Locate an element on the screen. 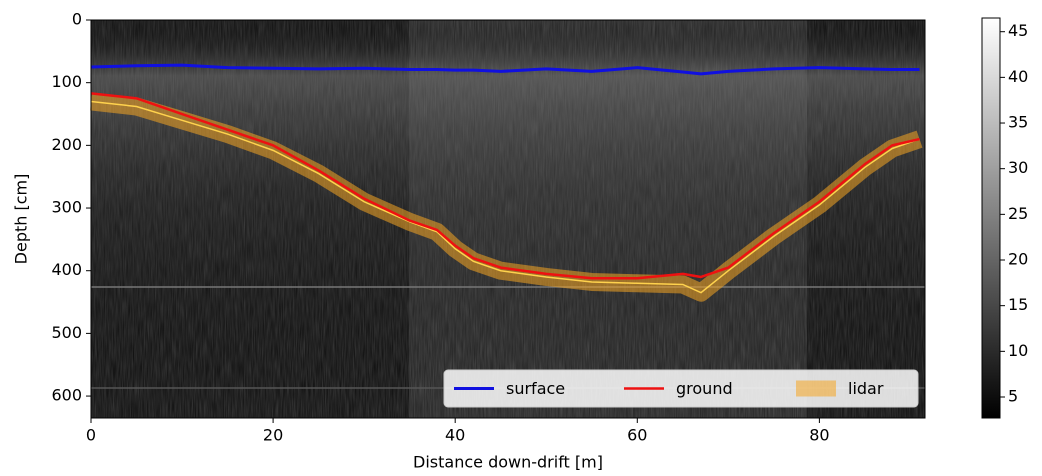  legend-label: ground is located at coordinates (704, 388).